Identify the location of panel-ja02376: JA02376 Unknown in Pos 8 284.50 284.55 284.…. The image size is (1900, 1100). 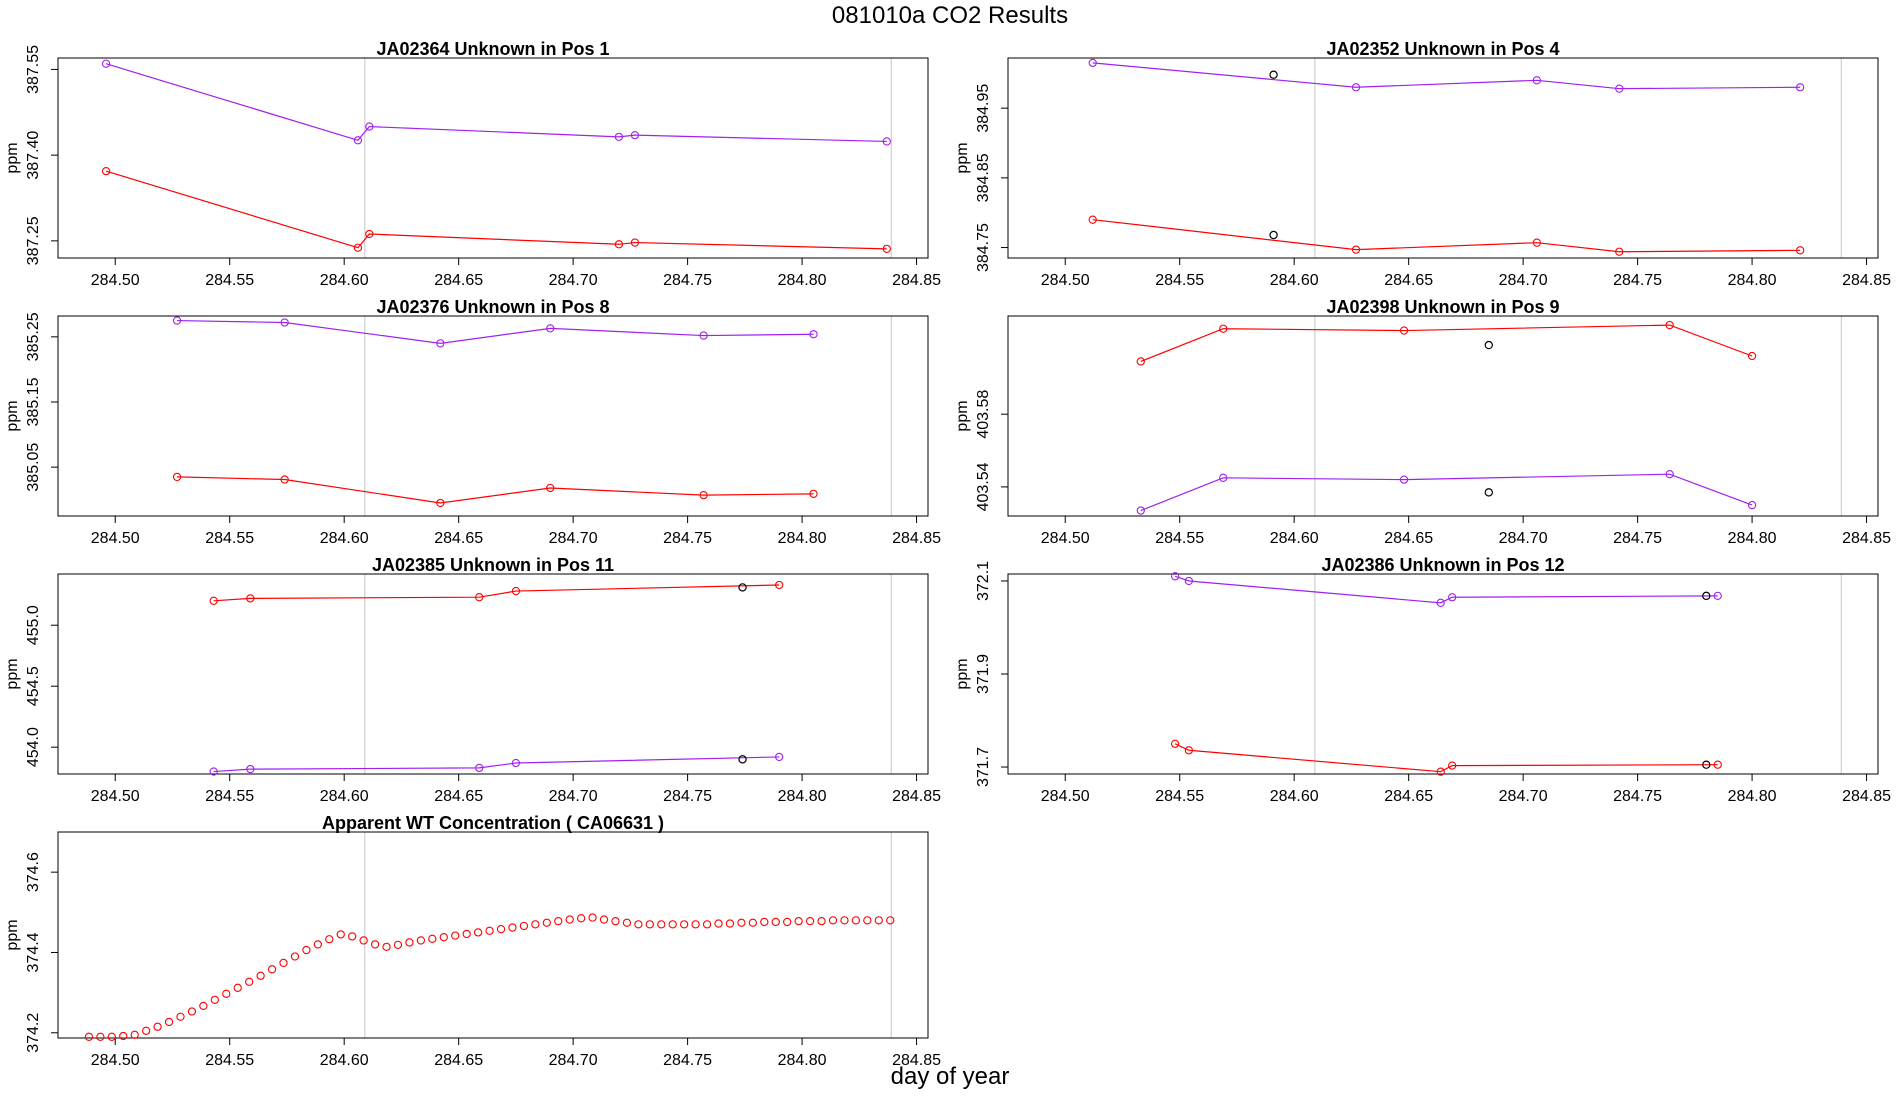
(472, 422).